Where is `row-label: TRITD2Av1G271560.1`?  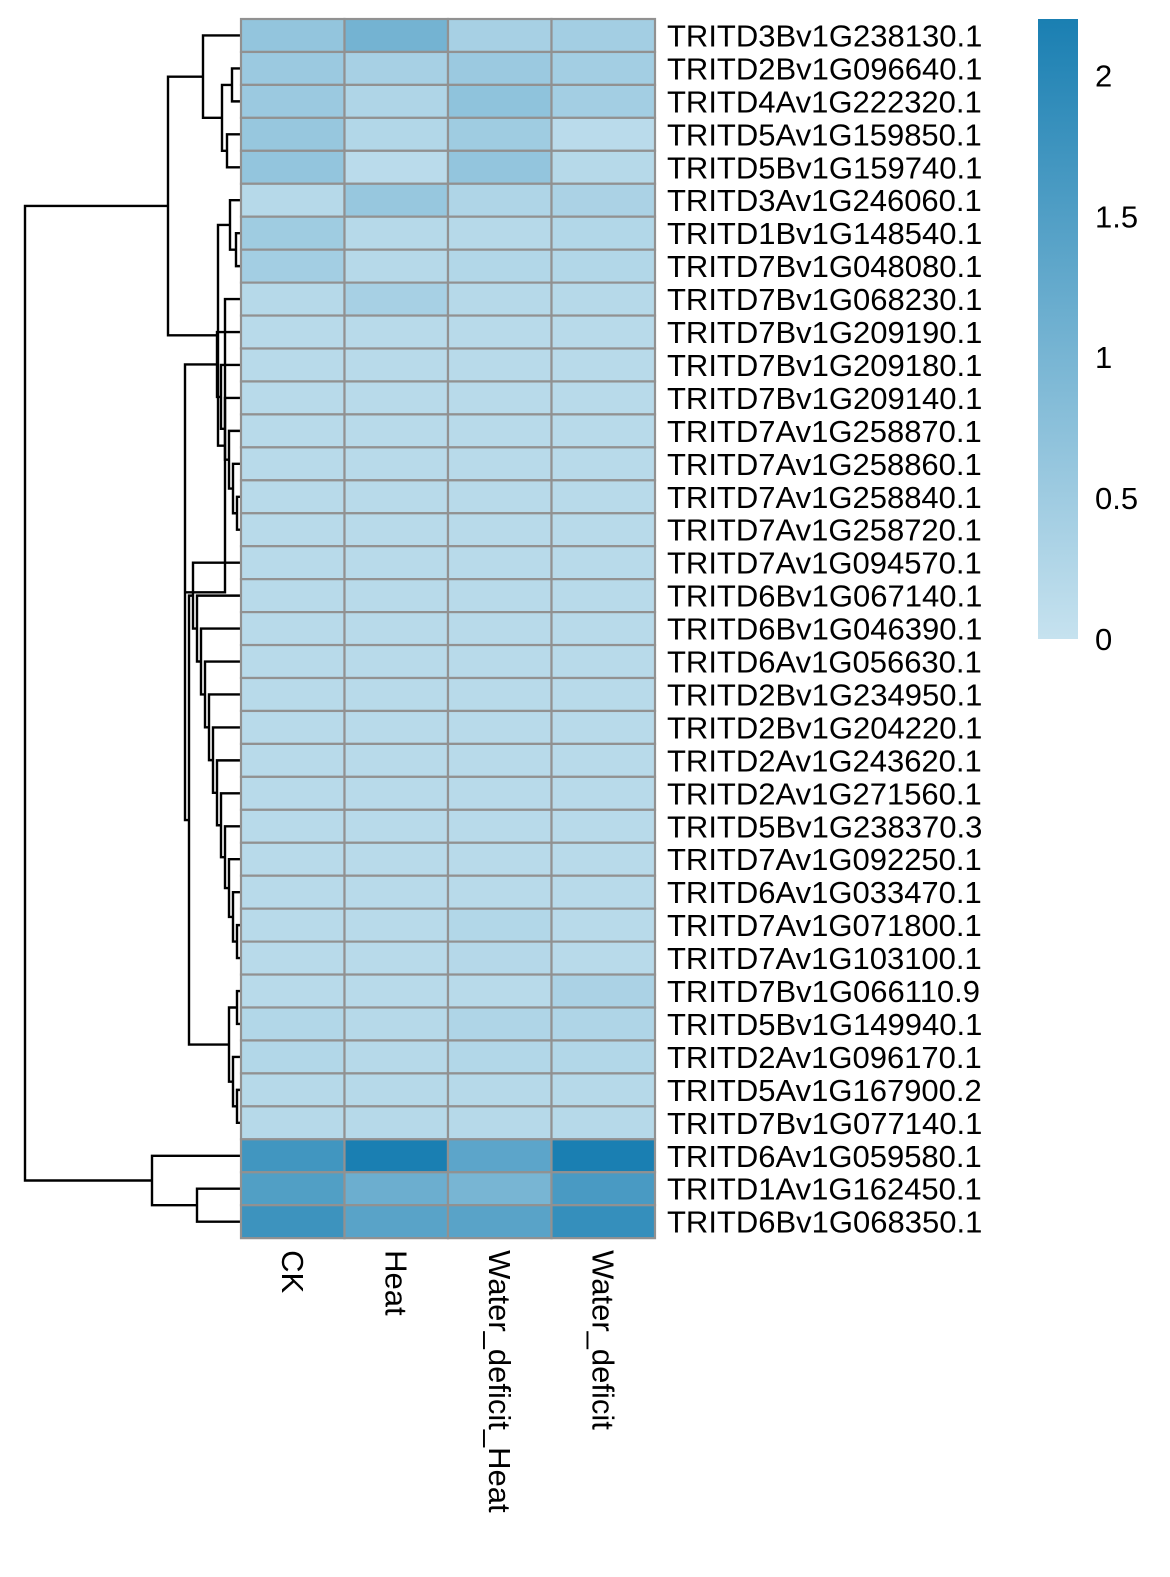
row-label: TRITD2Av1G271560.1 is located at coordinates (824, 793).